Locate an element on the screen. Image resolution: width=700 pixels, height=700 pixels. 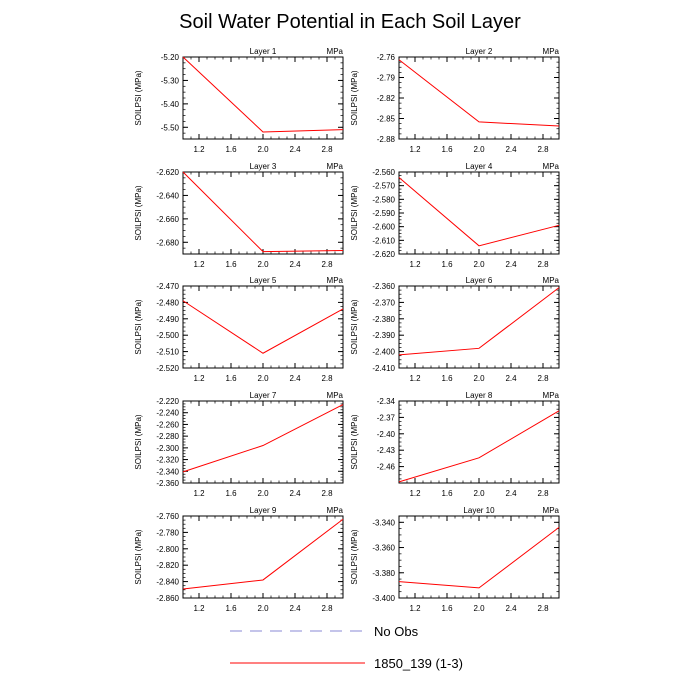
layer-5-ylabel: SOILPSI (MPa) is located at coordinates (138, 326).